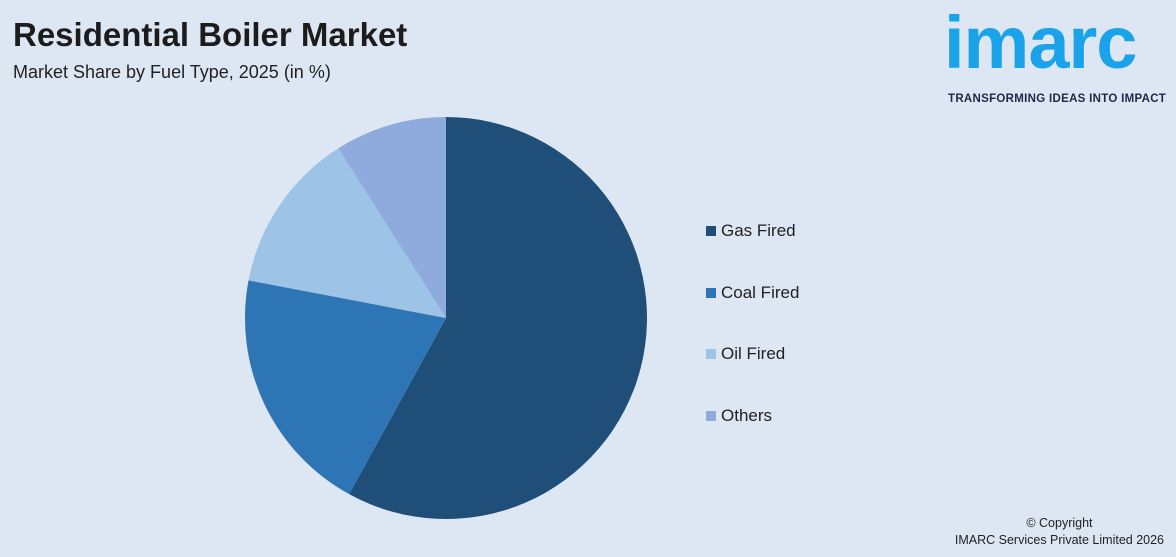 The width and height of the screenshot is (1176, 557). I want to click on legend-item-oil-fired: Oil Fired, so click(752, 354).